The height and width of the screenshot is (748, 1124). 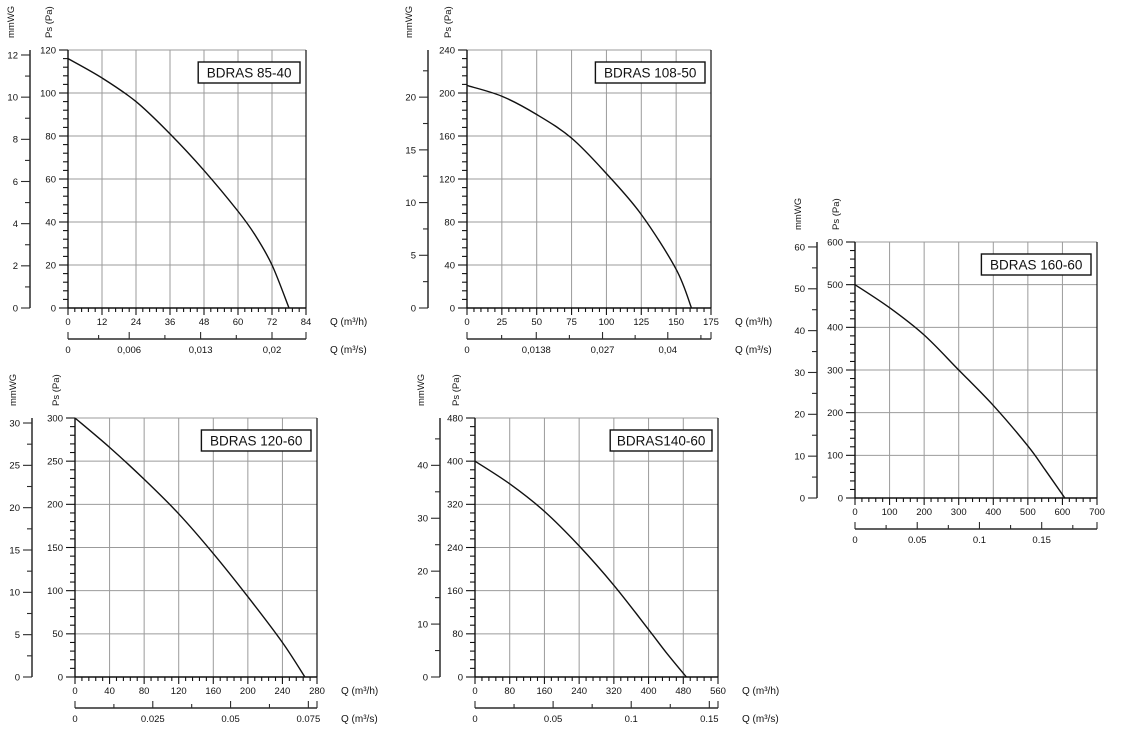 What do you see at coordinates (718, 691) in the screenshot?
I see `svg-text: 560` at bounding box center [718, 691].